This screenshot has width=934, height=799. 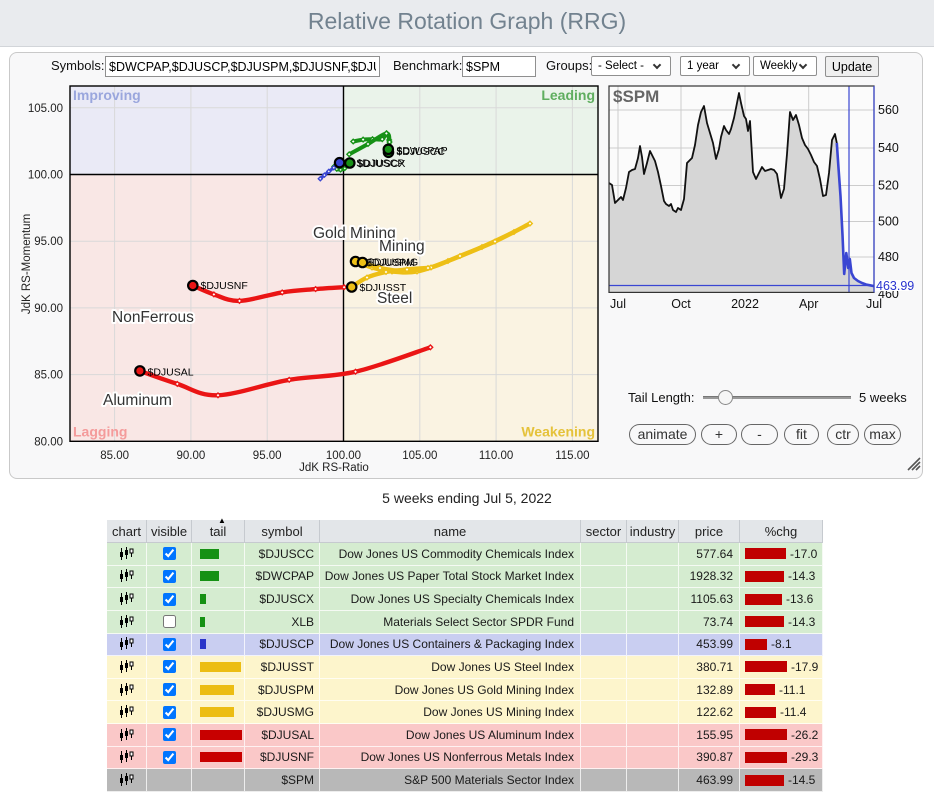 I want to click on svg-text: 463.99, so click(x=895, y=286).